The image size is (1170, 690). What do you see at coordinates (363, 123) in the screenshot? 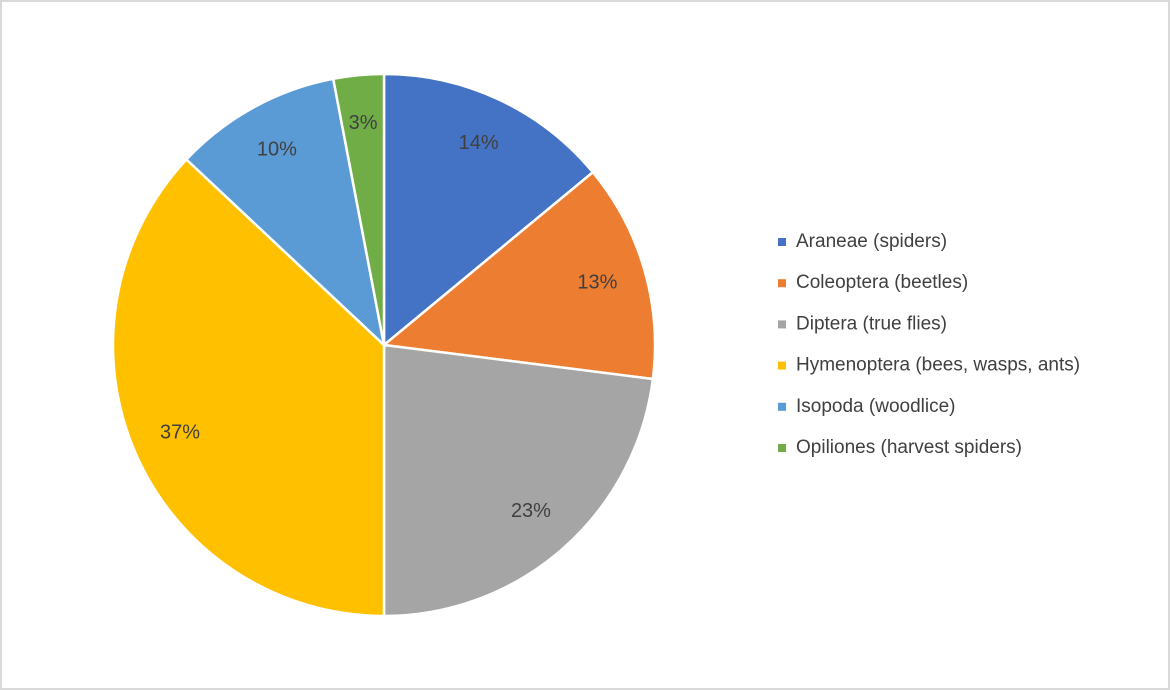
I see `data-label: 3%` at bounding box center [363, 123].